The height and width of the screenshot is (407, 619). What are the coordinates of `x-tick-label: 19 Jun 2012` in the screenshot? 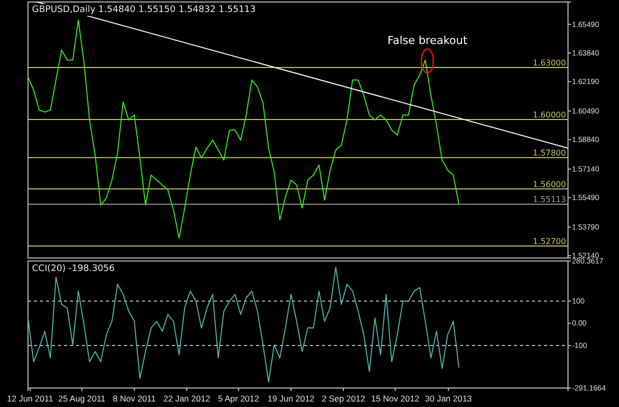 It's located at (291, 399).